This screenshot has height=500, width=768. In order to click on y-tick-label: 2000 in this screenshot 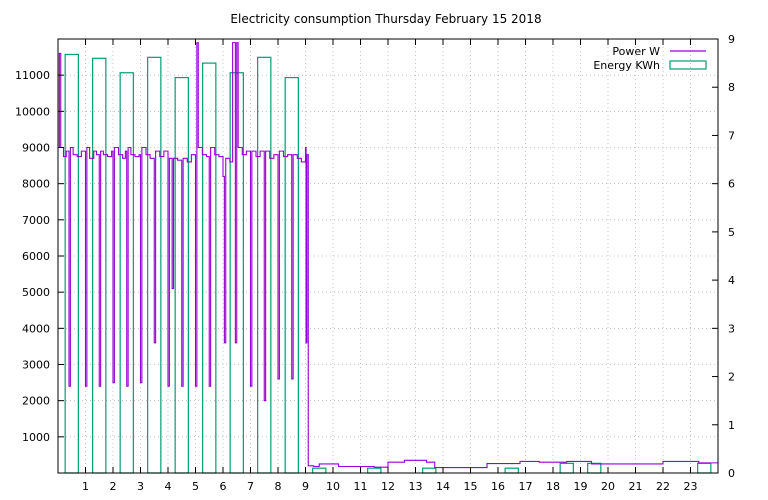, I will do `click(36, 401)`.